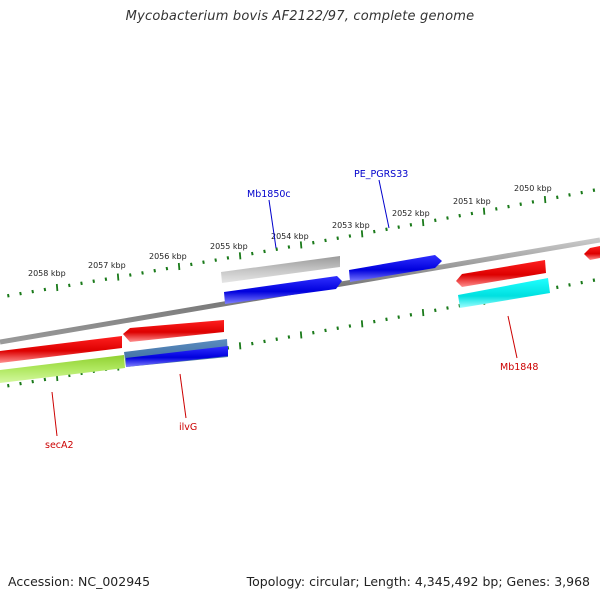  Describe the element at coordinates (188, 427) in the screenshot. I see `gene-label-ilvg: ilvG` at that location.